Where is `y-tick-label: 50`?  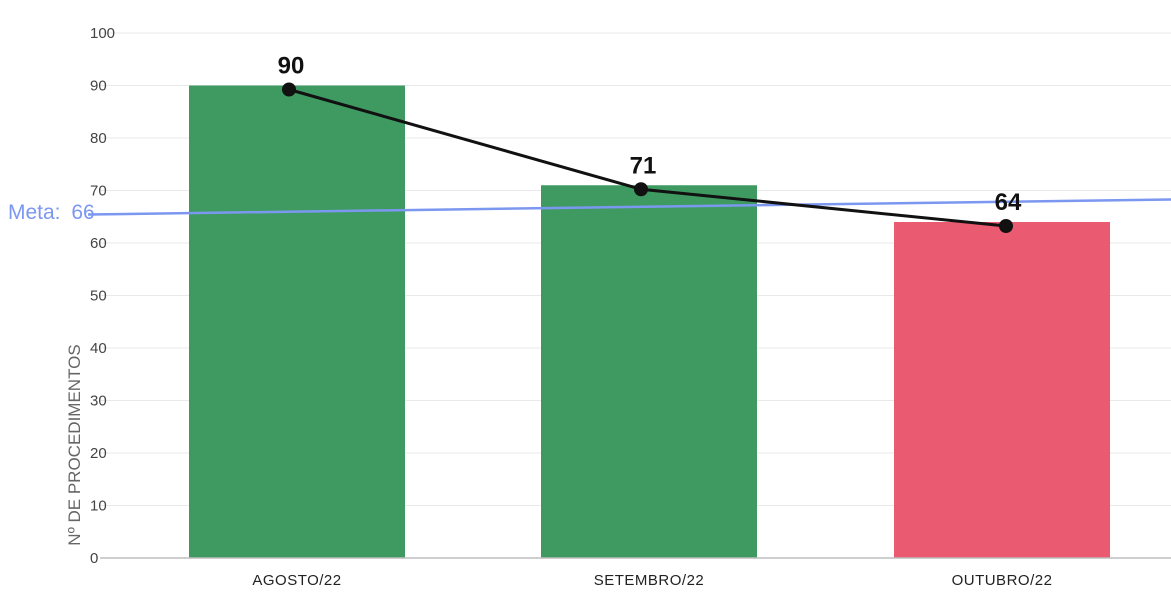
y-tick-label: 50 is located at coordinates (98, 296).